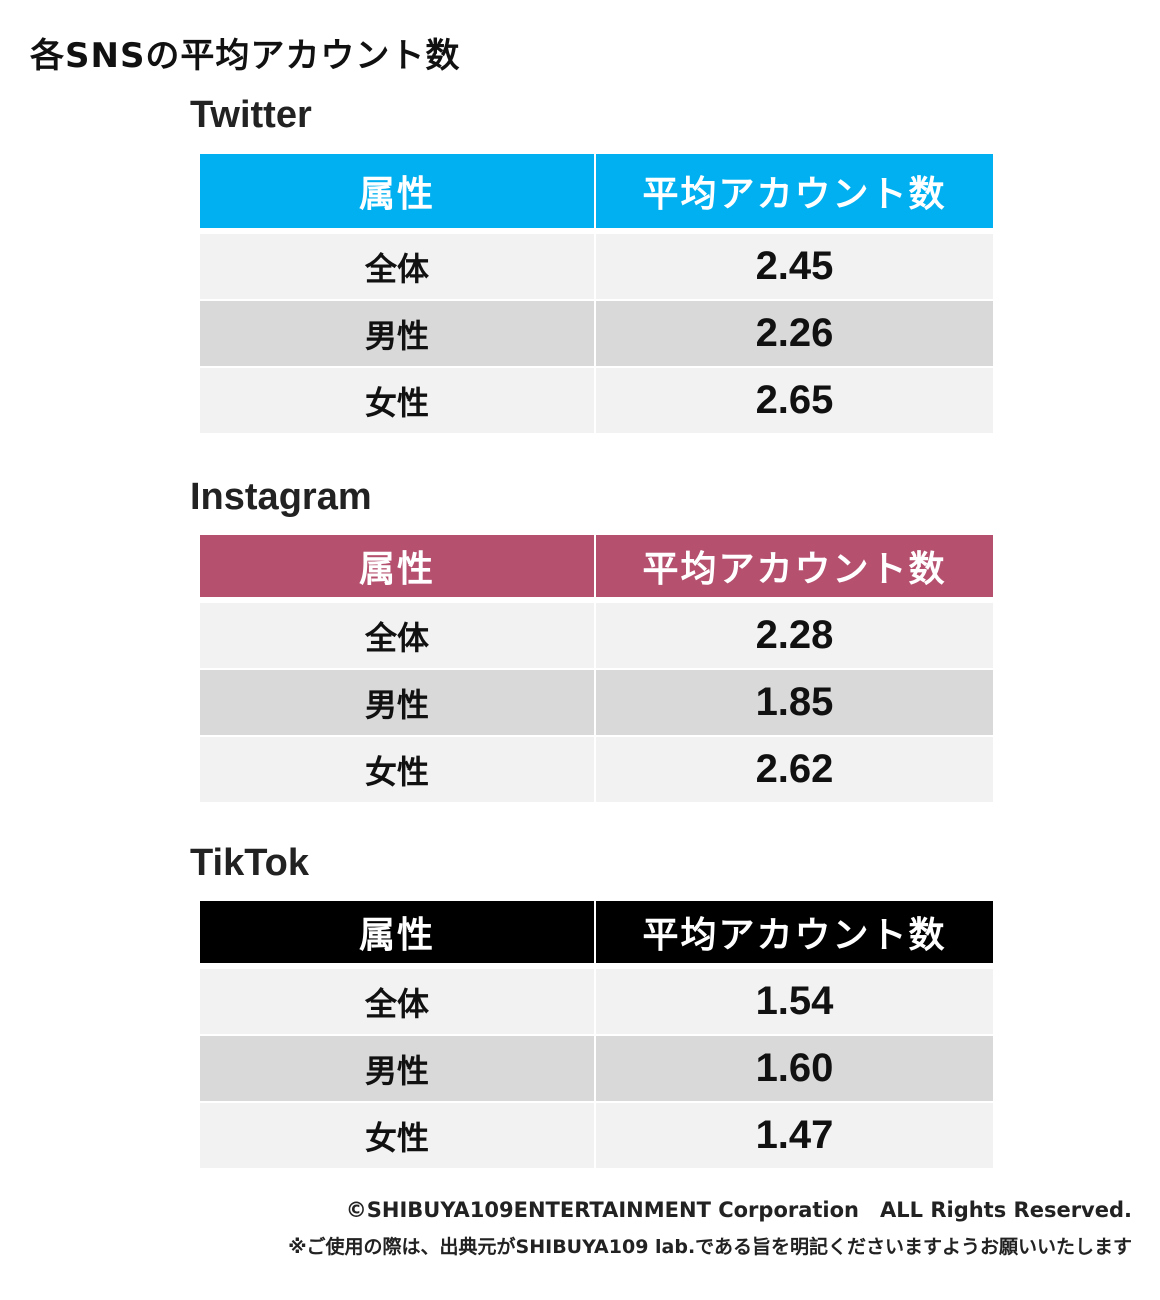  What do you see at coordinates (793, 702) in the screenshot?
I see `value-cell: 1.85` at bounding box center [793, 702].